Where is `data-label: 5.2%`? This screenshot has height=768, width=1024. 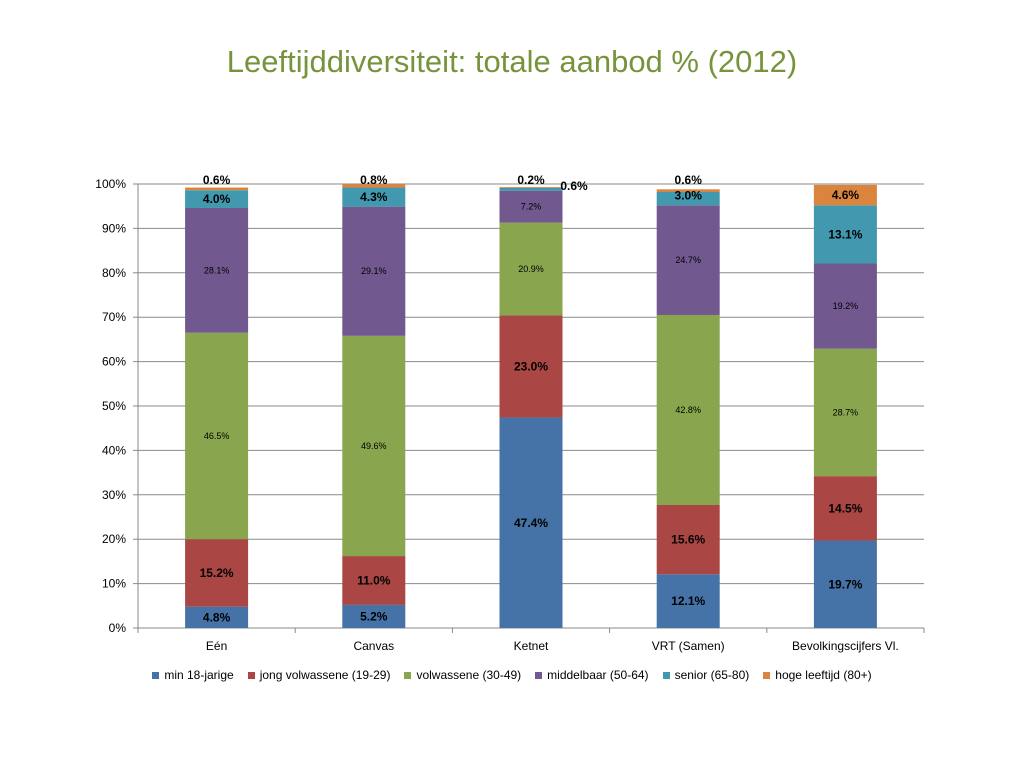 data-label: 5.2% is located at coordinates (374, 616).